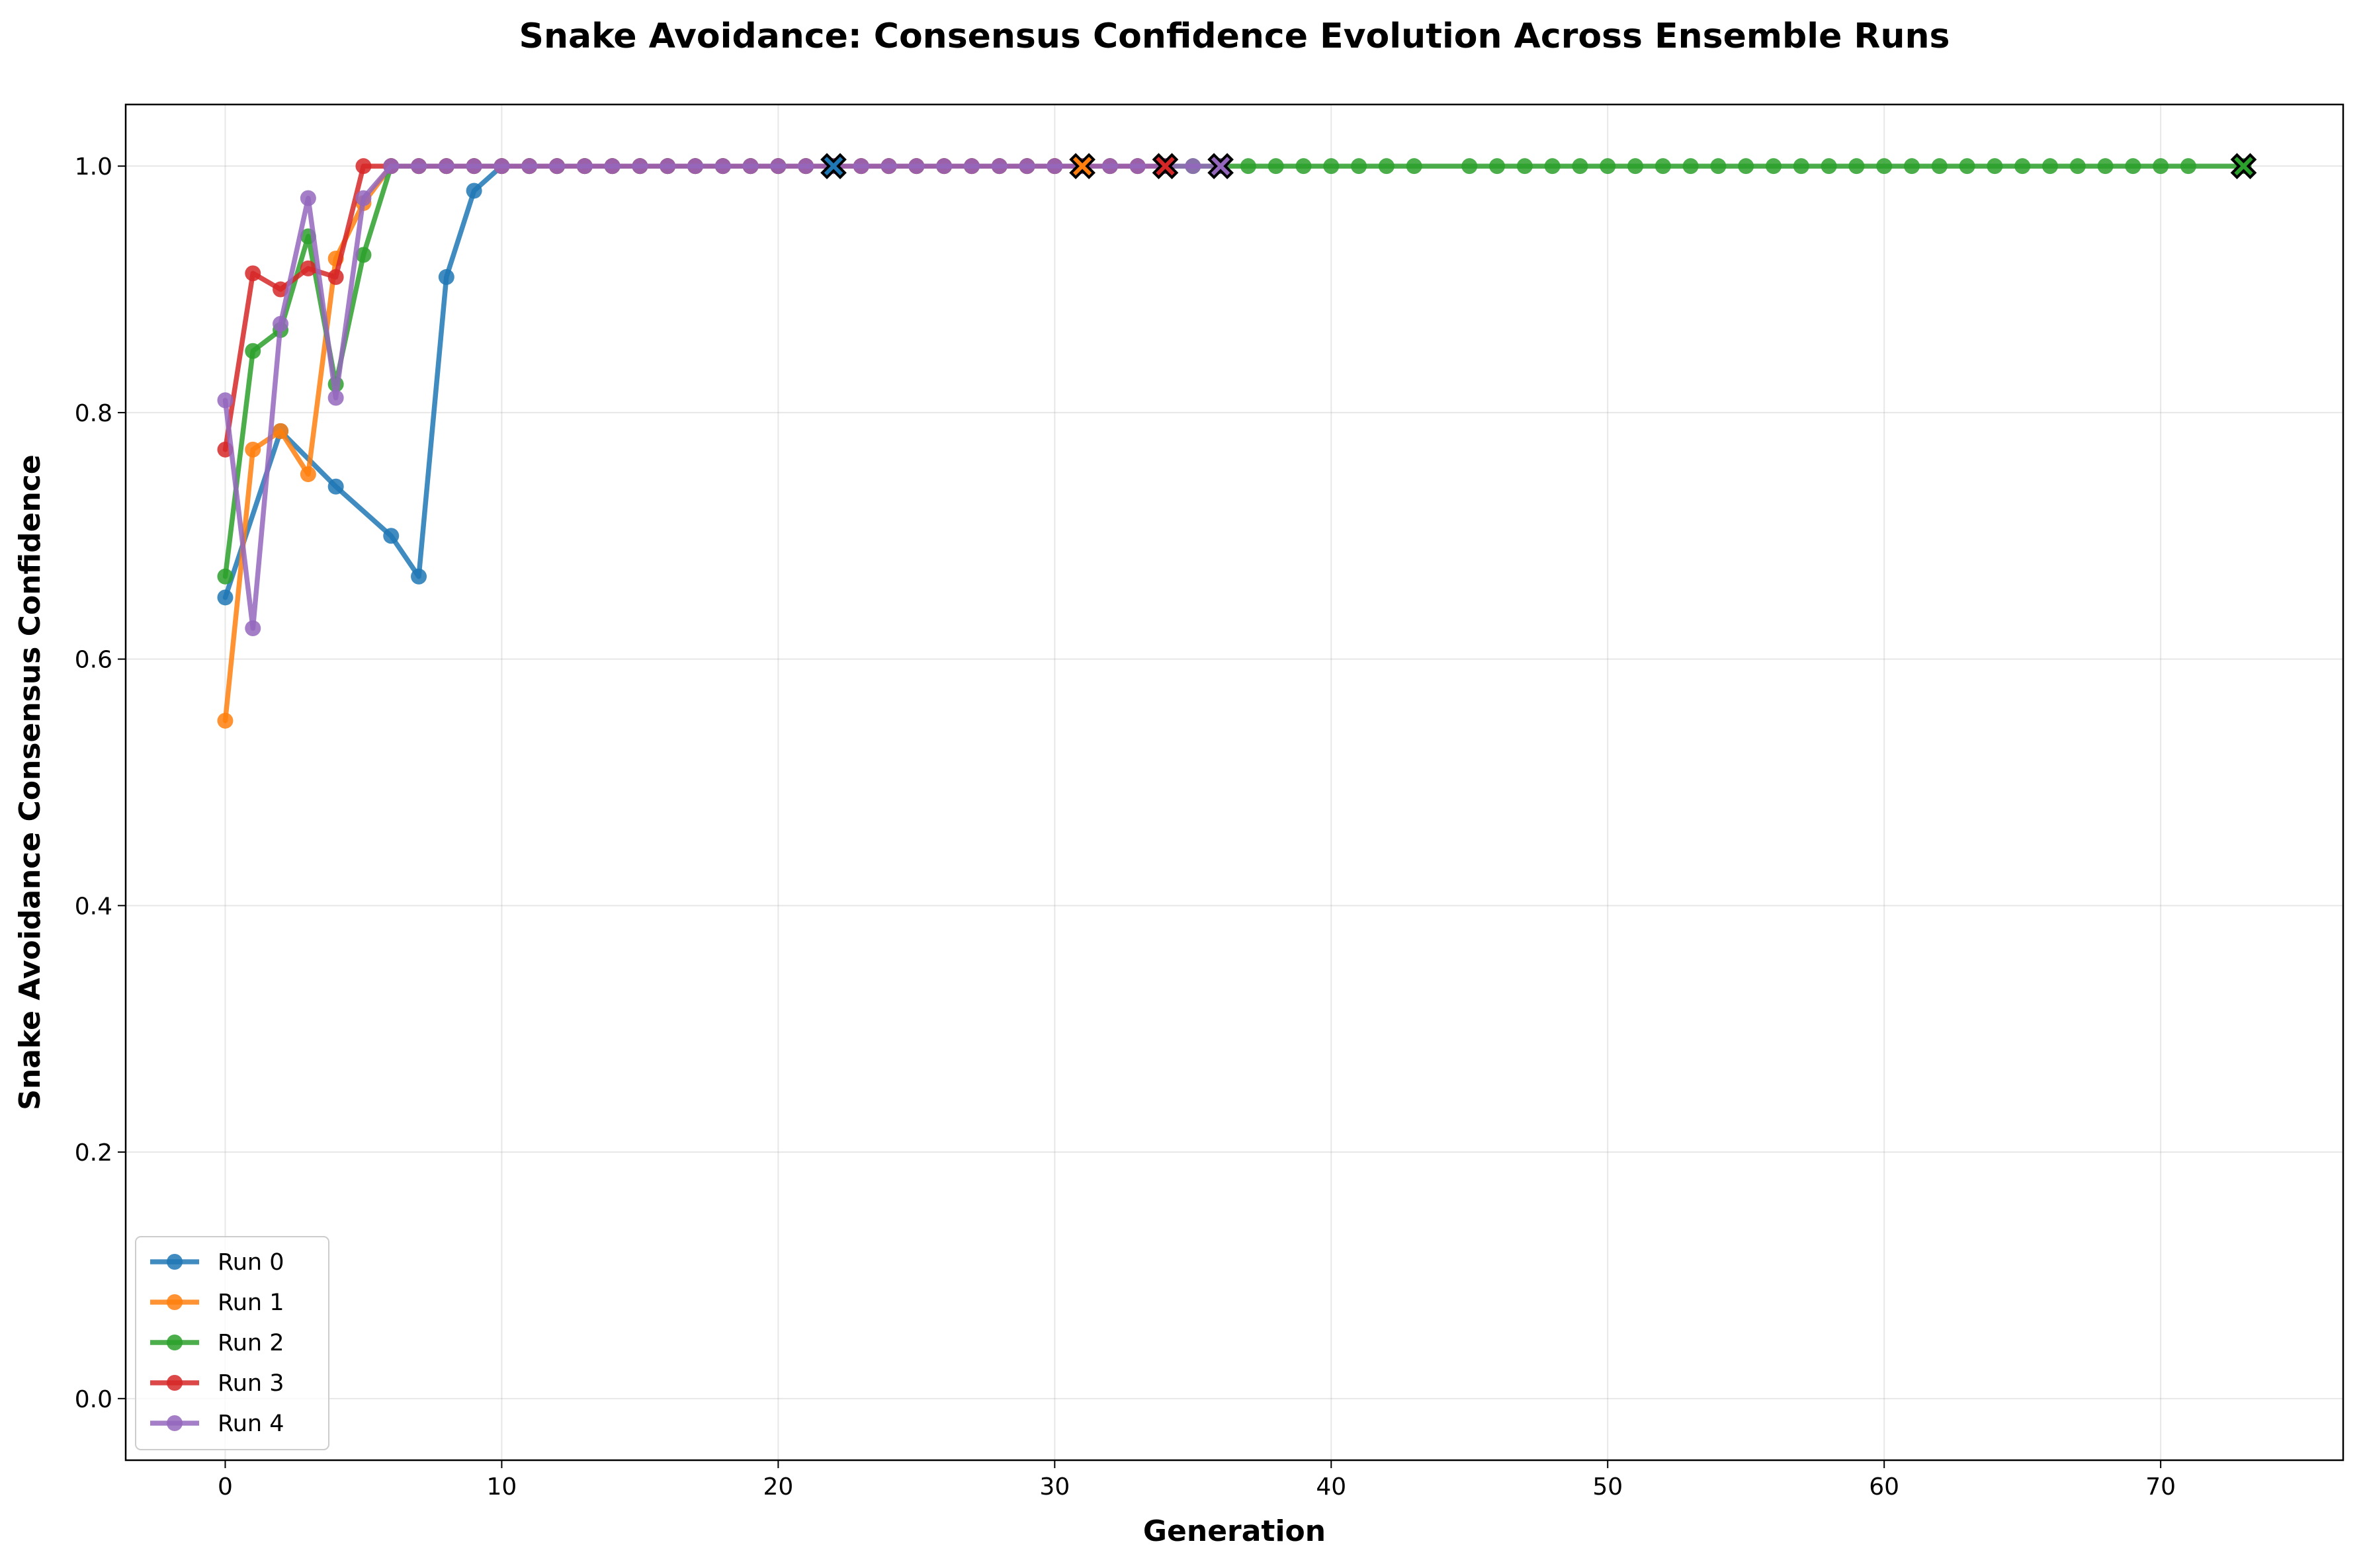 This screenshot has width=2363, height=1568. I want to click on y-tick-label: 0.8, so click(93, 413).